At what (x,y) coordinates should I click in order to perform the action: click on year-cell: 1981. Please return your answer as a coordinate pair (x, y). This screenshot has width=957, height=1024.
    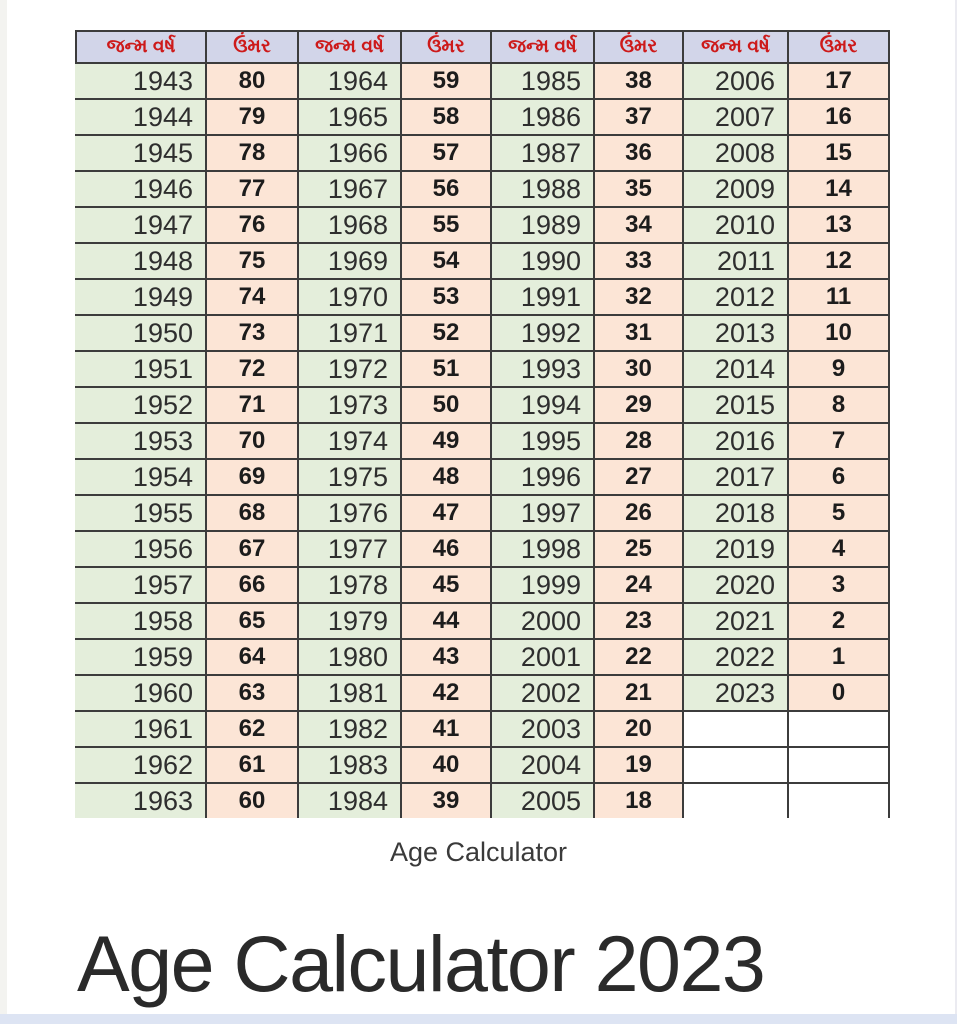
    Looking at the image, I should click on (348, 694).